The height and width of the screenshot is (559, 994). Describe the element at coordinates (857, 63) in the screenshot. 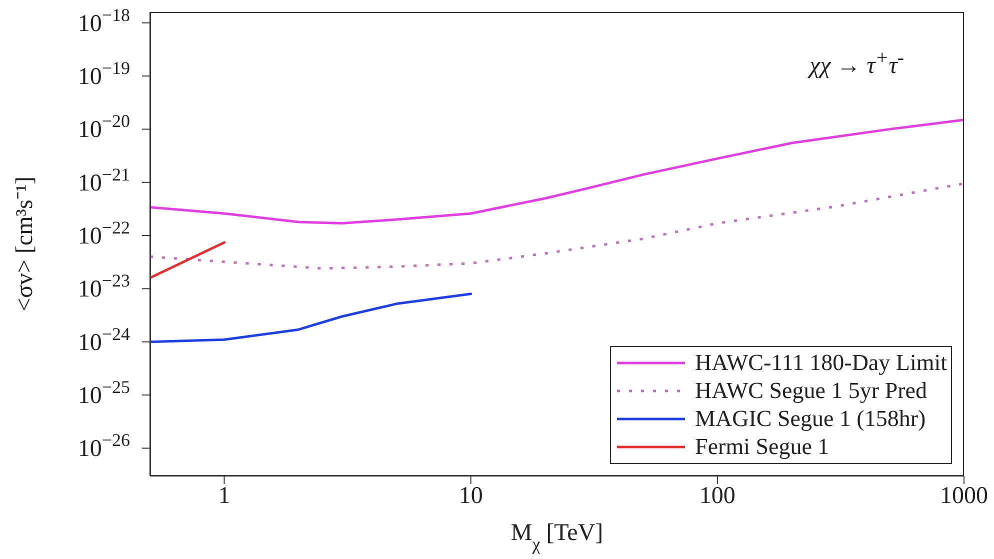

I see `annotation: χχ → τ$^{+}$τ$^{-}$` at that location.